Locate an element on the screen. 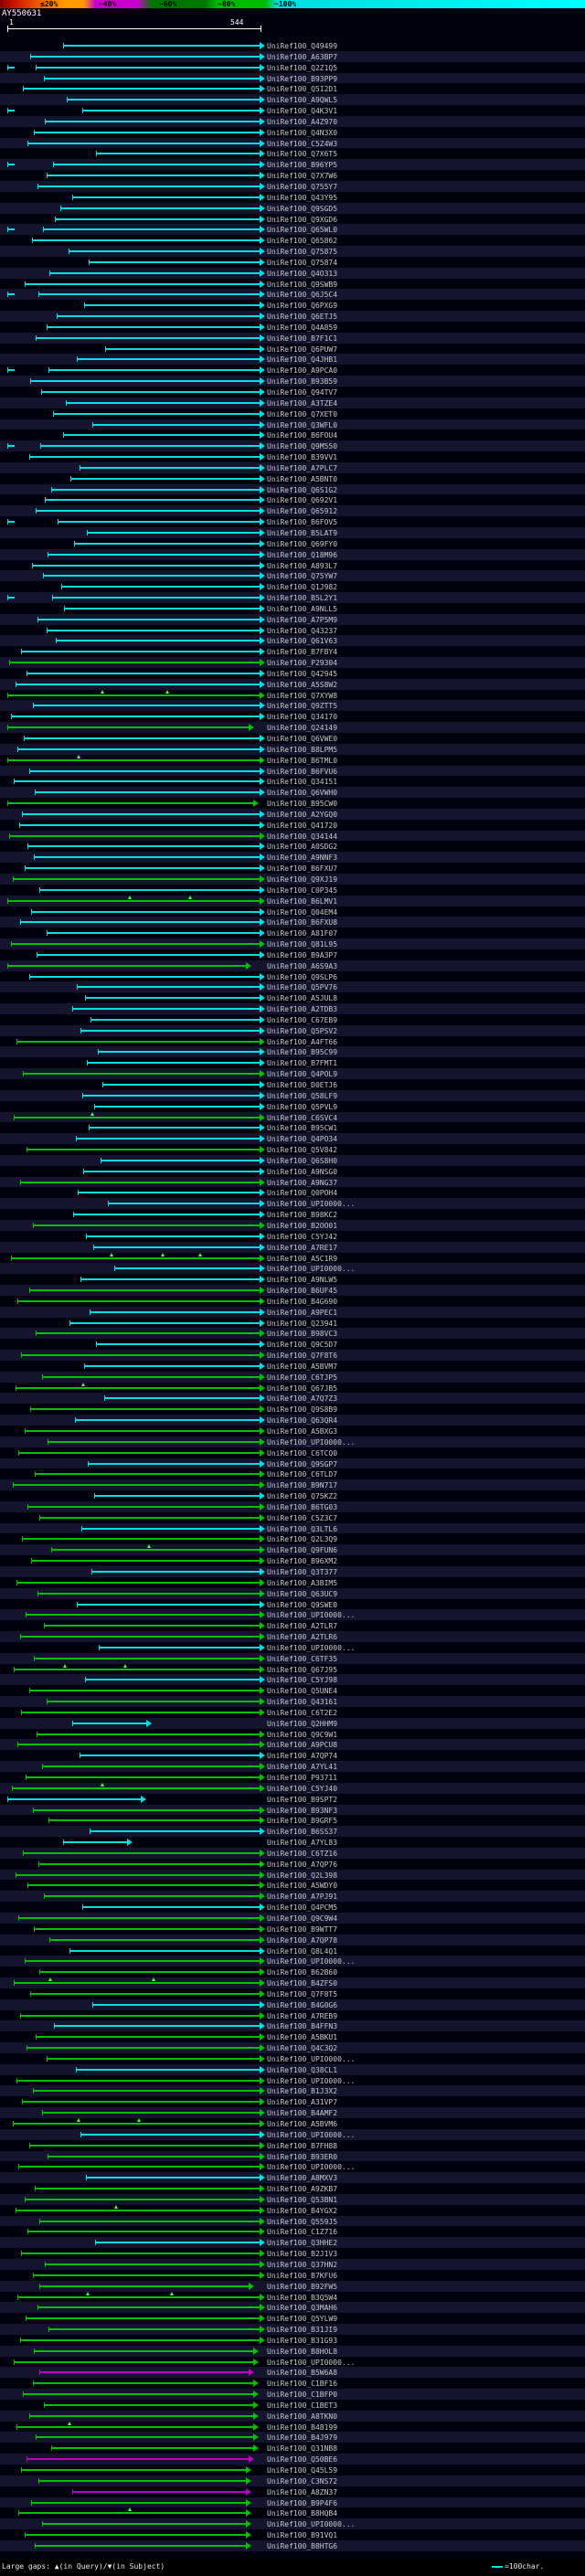  hit-label: UniRef100_B6FVU6 is located at coordinates (302, 771).